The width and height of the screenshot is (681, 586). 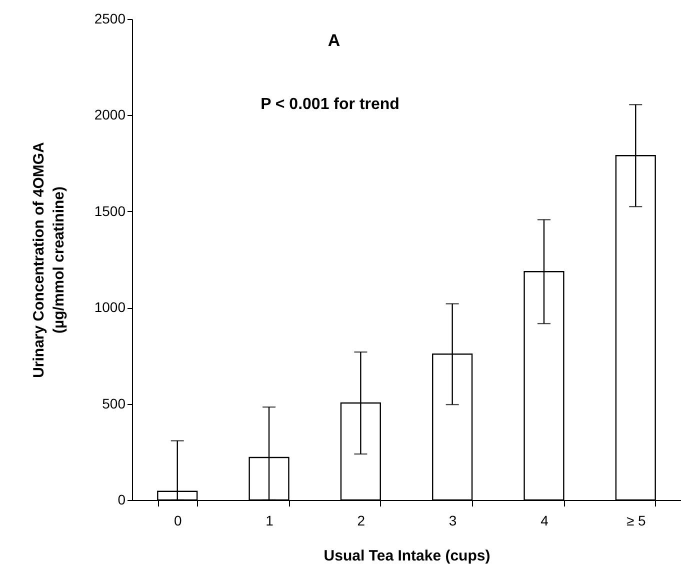 I want to click on x-tick-label: 0, so click(x=178, y=520).